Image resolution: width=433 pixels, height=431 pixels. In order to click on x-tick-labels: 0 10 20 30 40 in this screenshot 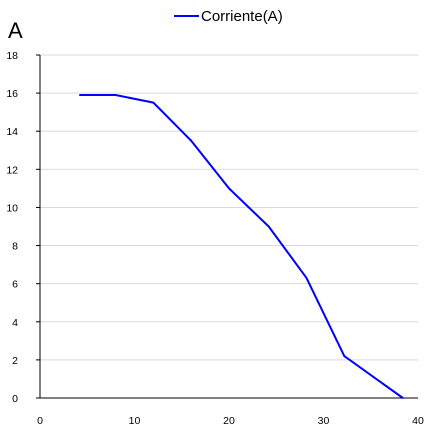, I will do `click(230, 421)`.